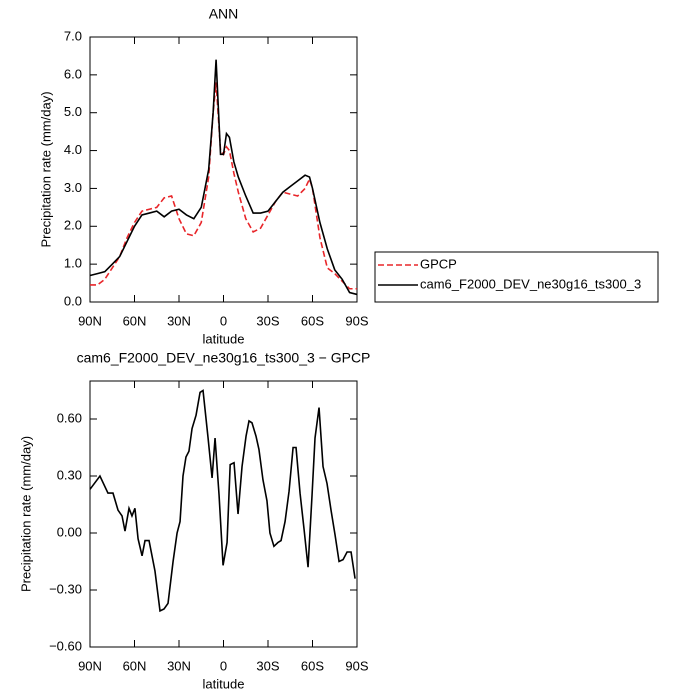  Describe the element at coordinates (65, 588) in the screenshot. I see `y-tick-label: −0.30` at that location.